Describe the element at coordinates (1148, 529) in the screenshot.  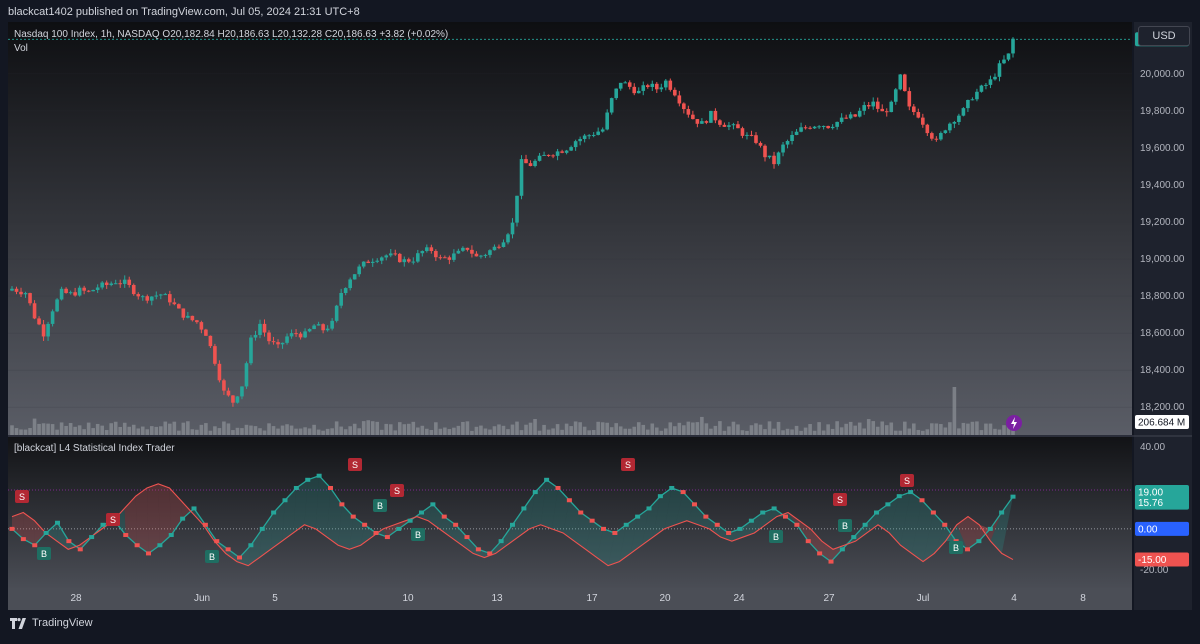
I see `indicator-zero-tag: 0.00` at that location.